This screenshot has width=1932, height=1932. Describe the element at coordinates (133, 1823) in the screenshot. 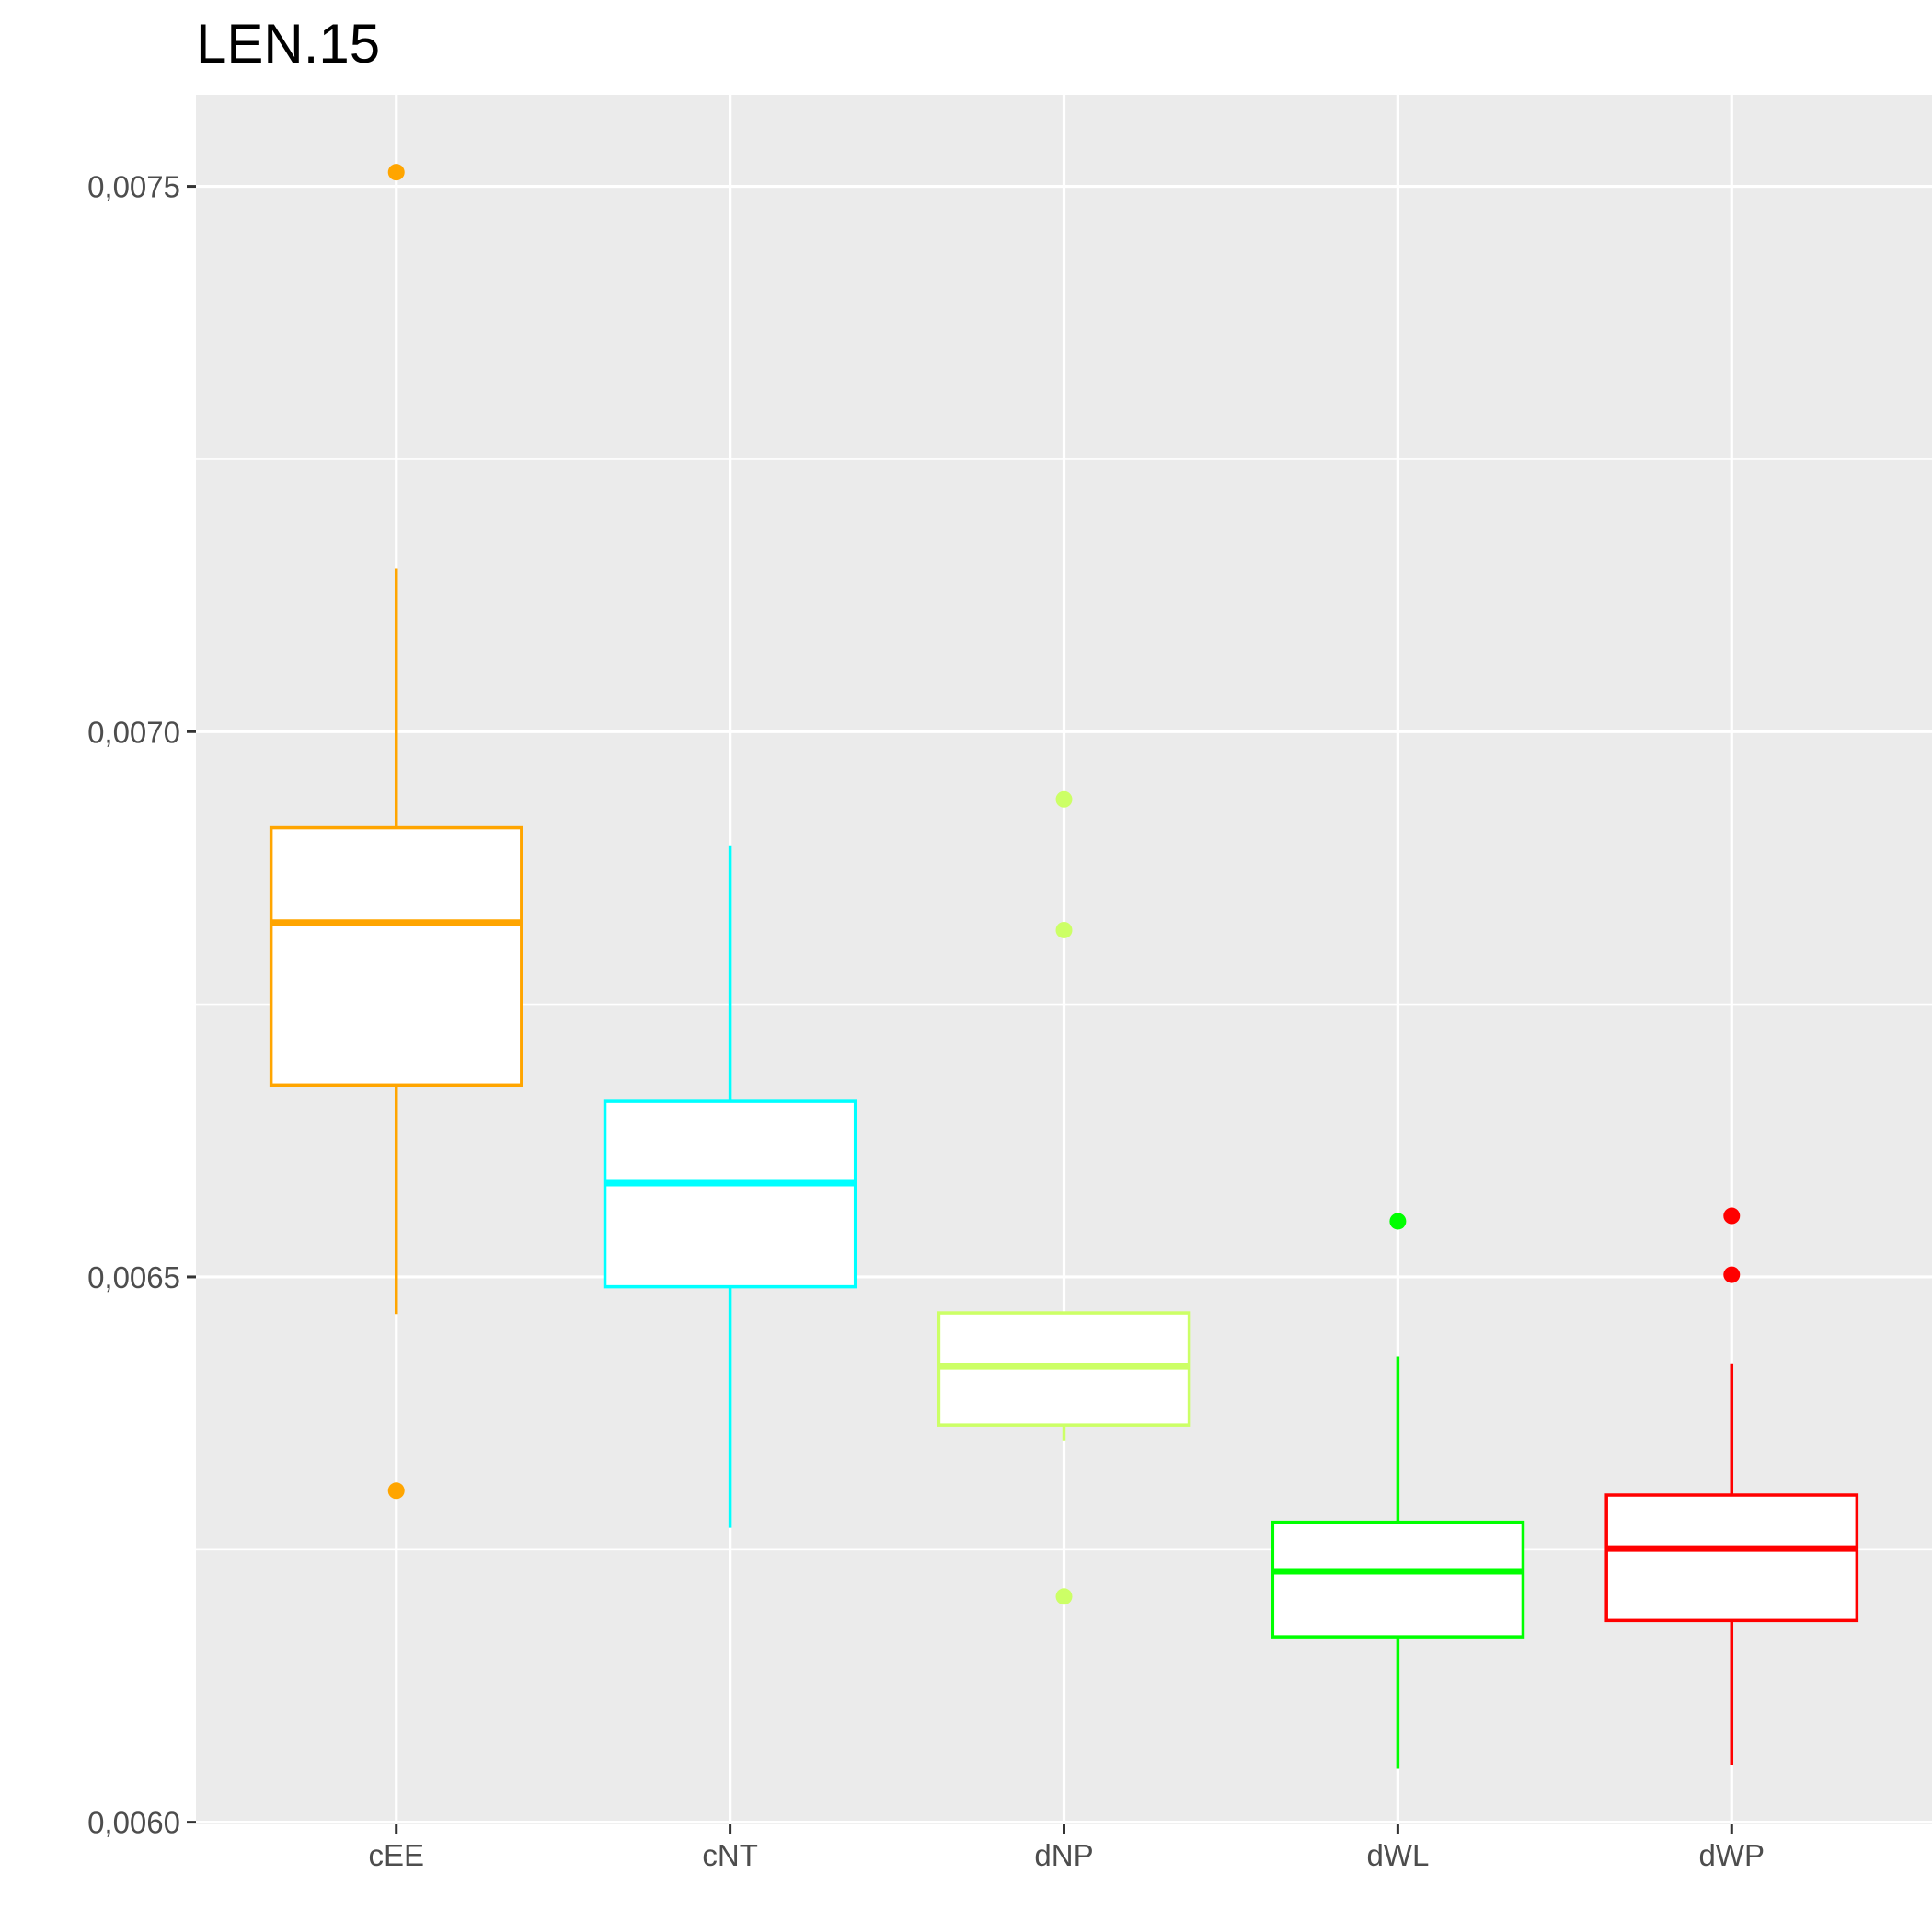

I see `y-tick-label-0: 0,0060` at that location.